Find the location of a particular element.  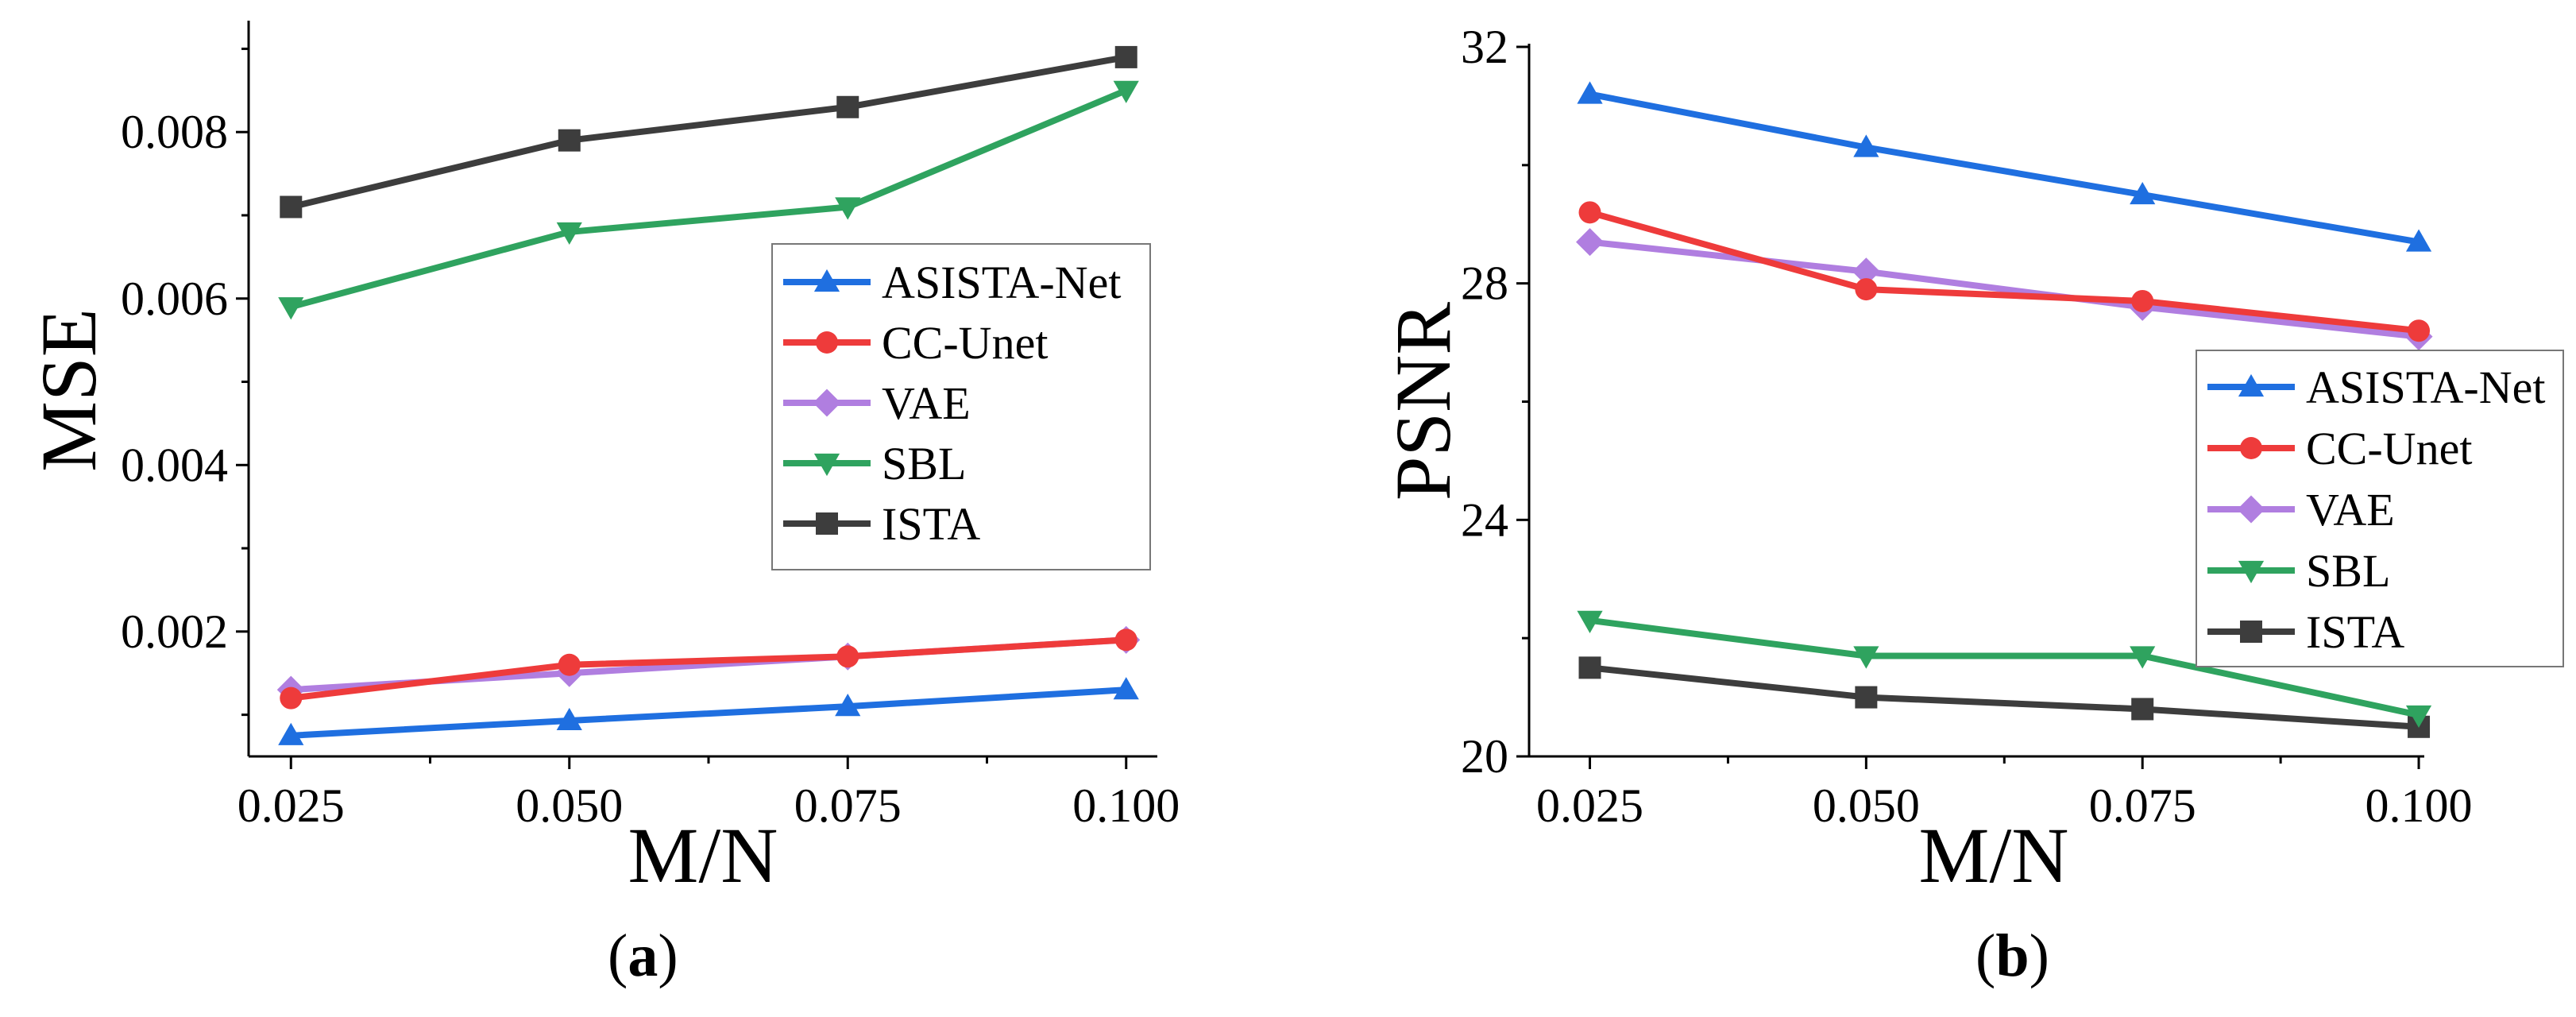

y-tick-label: 0.008 is located at coordinates (175, 132).